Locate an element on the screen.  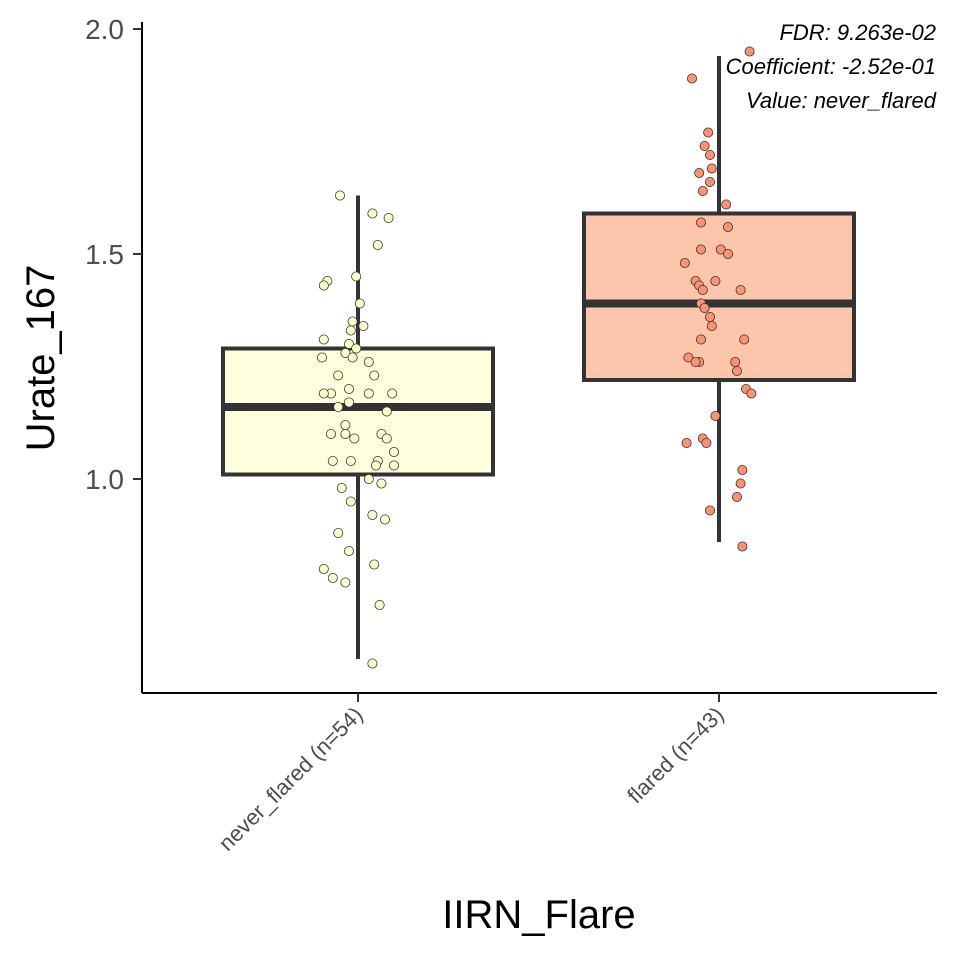
y-tick-label: 1.0 is located at coordinates (104, 479).